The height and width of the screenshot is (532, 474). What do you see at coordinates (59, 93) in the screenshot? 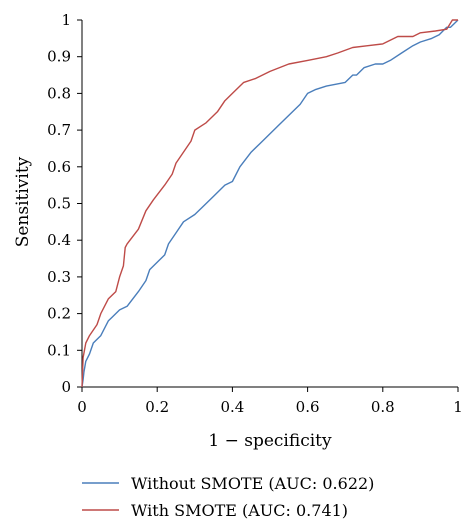
I see `y-tick-label: 0.8` at bounding box center [59, 93].